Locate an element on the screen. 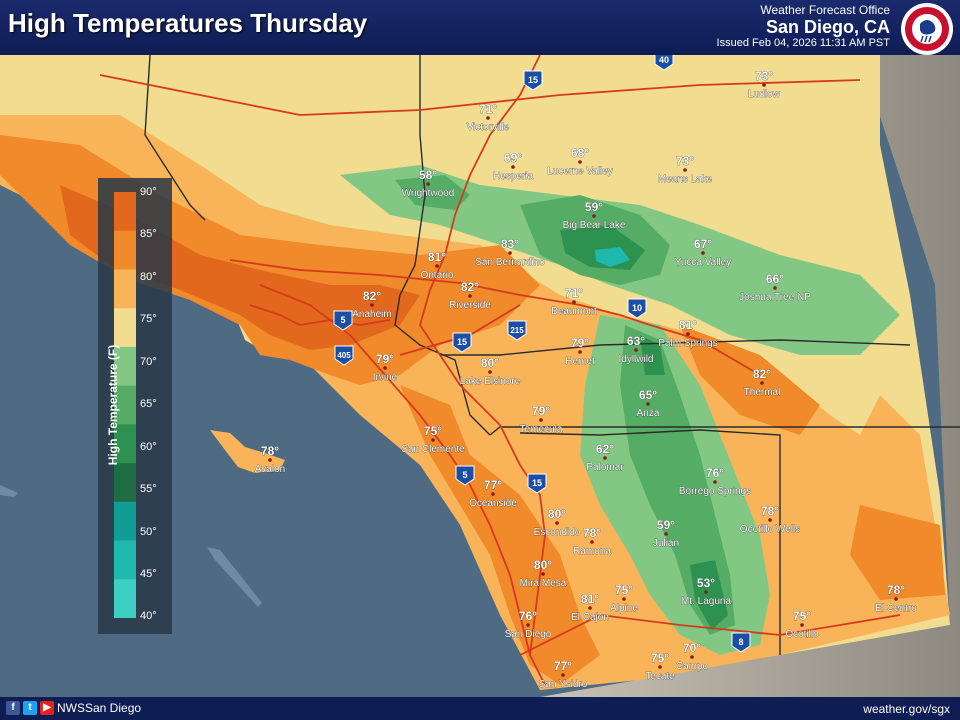 The height and width of the screenshot is (720, 960). city-label: 79° Irvine is located at coordinates (385, 368).